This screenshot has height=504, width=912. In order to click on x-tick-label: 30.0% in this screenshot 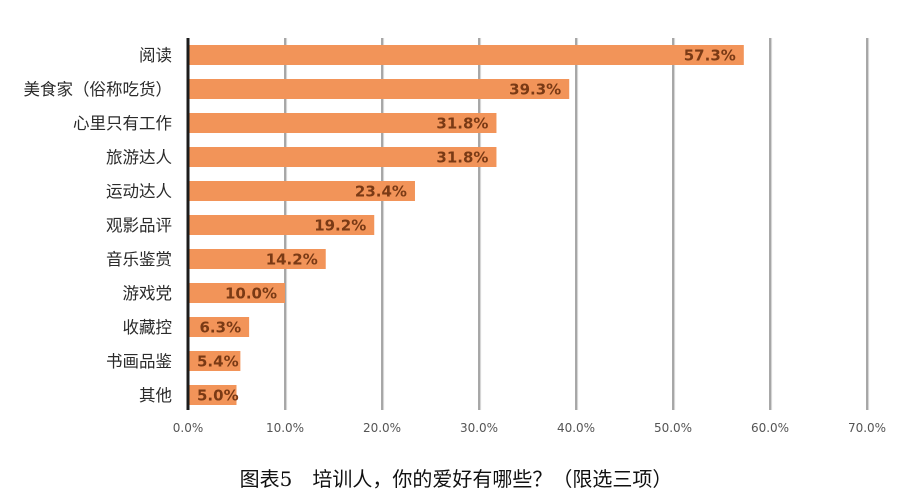, I will do `click(479, 428)`.